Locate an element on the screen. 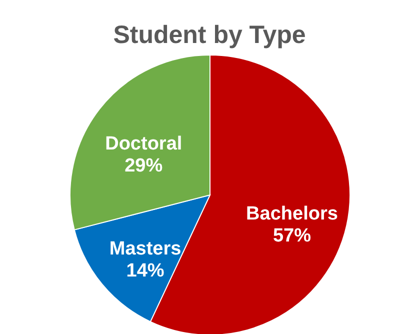 The height and width of the screenshot is (334, 419). slice-label: Doctoral is located at coordinates (143, 144).